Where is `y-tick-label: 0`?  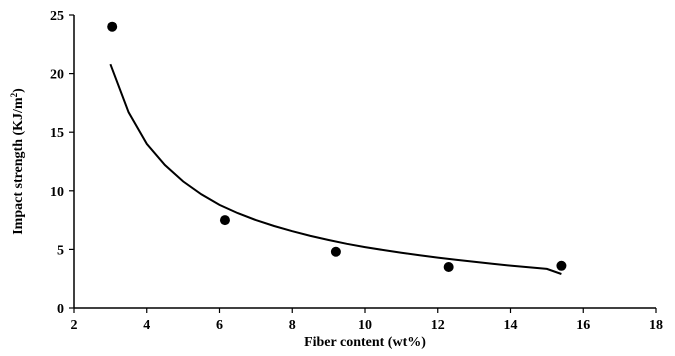 y-tick-label: 0 is located at coordinates (60, 309).